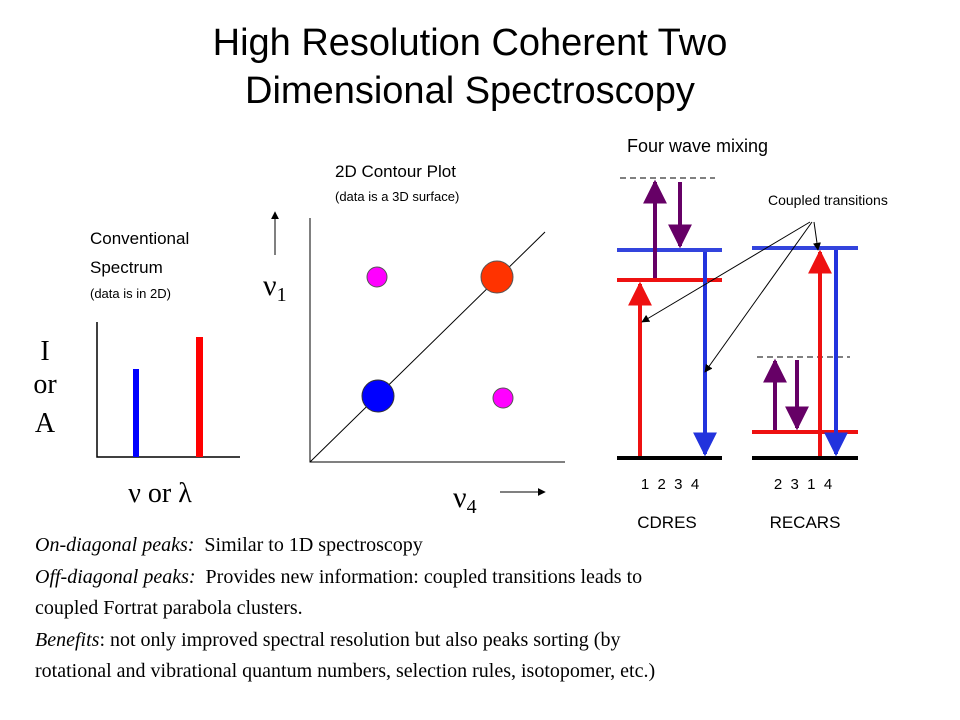  What do you see at coordinates (282, 295) in the screenshot?
I see `subscript: 1` at bounding box center [282, 295].